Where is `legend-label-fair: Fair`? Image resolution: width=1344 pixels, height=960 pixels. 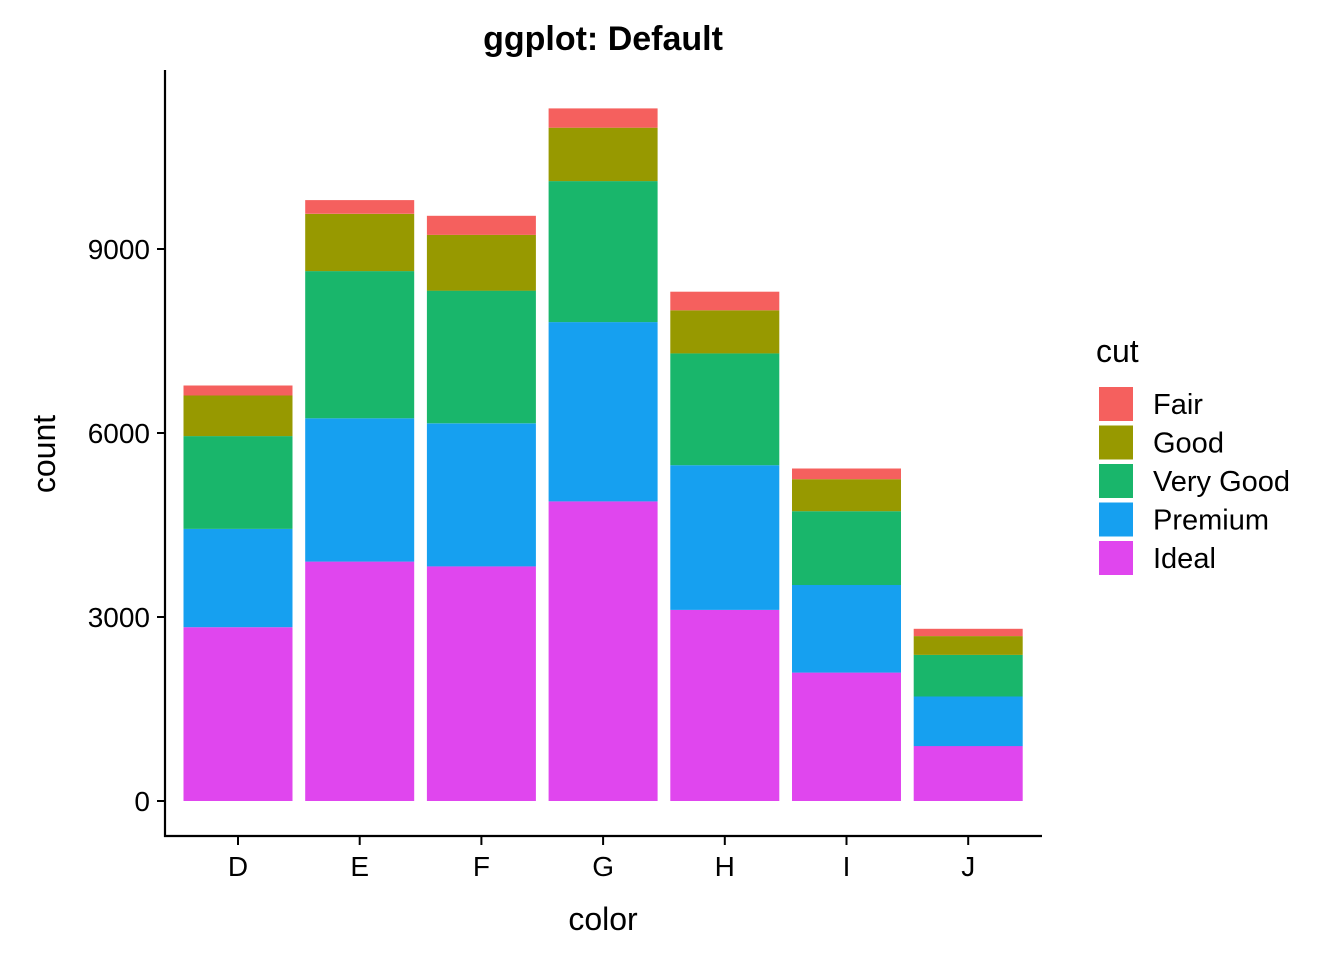 legend-label-fair: Fair is located at coordinates (1178, 405).